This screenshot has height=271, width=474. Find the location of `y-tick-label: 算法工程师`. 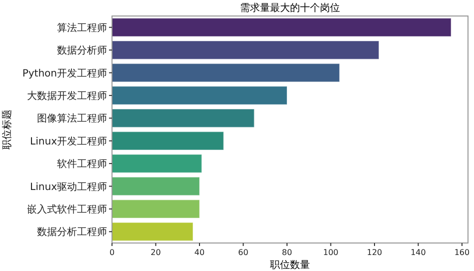

y-tick-label: 算法工程师 is located at coordinates (82, 28).